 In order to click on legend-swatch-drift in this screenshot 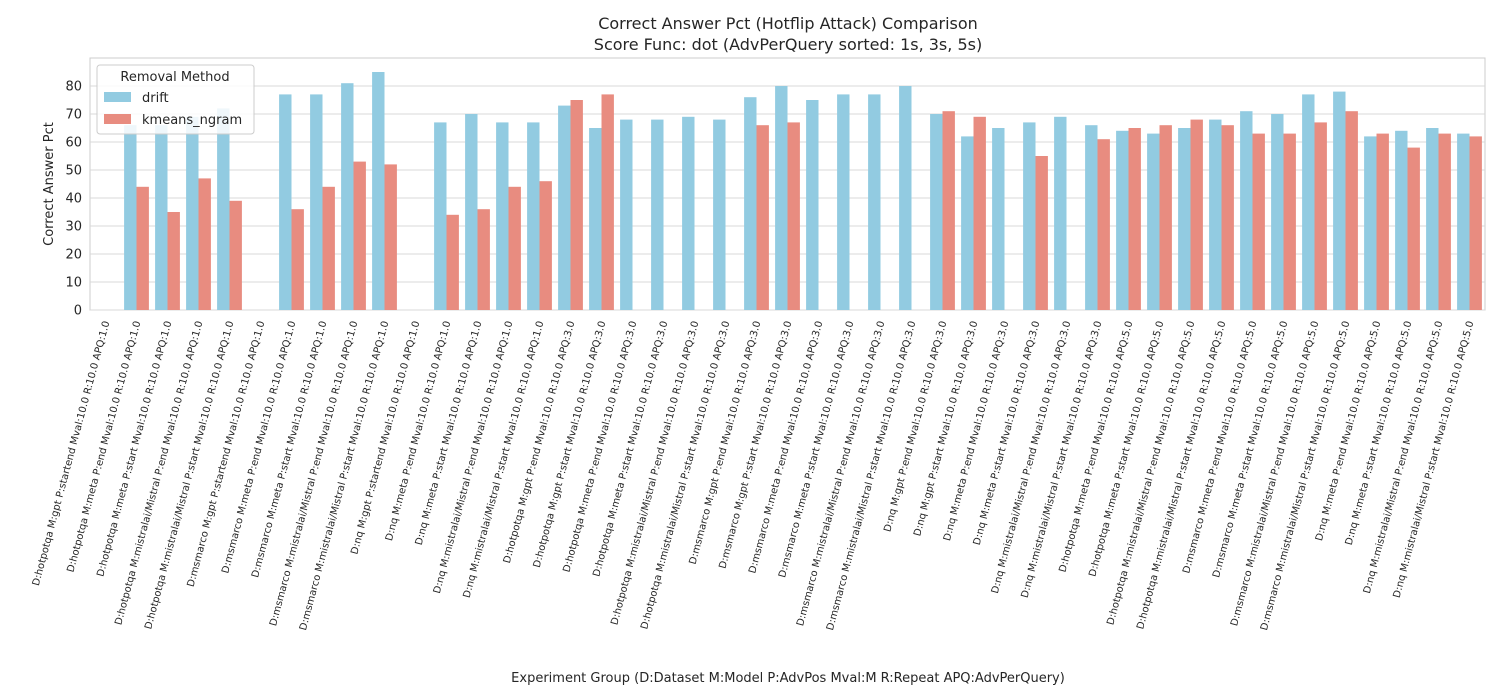, I will do `click(117, 97)`.